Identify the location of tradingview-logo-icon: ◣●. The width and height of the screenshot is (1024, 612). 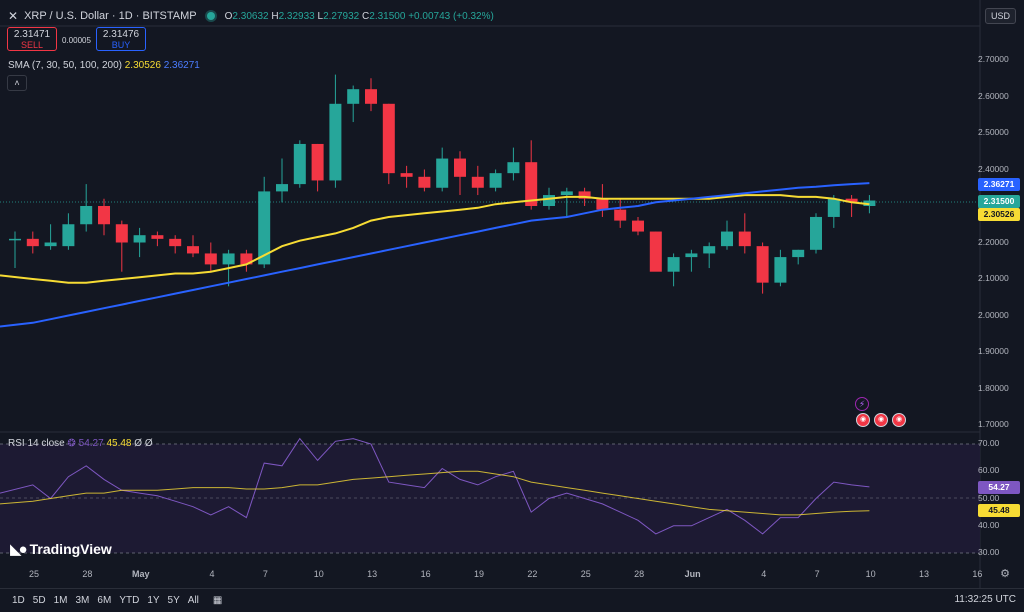
(19, 549).